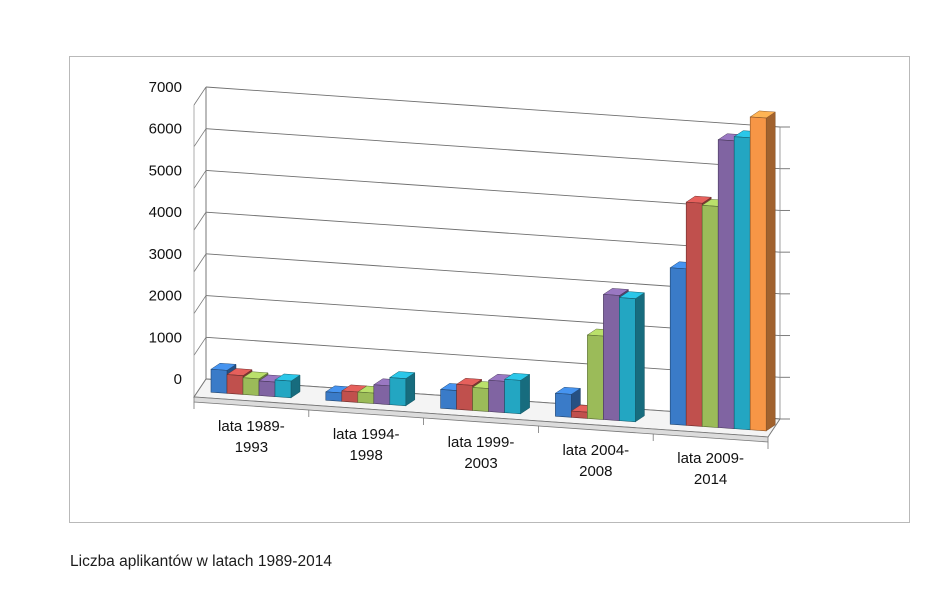 This screenshot has width=948, height=593. What do you see at coordinates (178, 379) in the screenshot?
I see `y-tick-label: 0` at bounding box center [178, 379].